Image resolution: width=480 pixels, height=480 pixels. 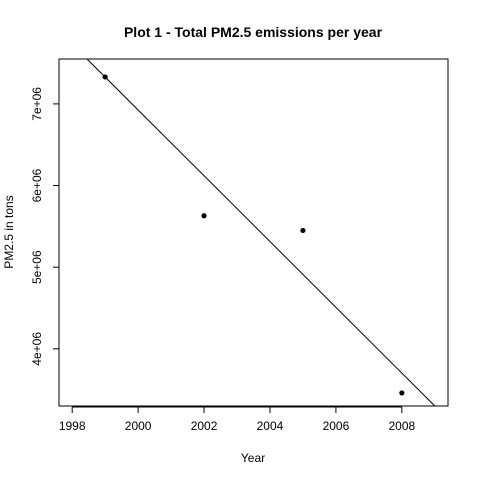 I want to click on y-tick-label: 5e+06, so click(x=37, y=267).